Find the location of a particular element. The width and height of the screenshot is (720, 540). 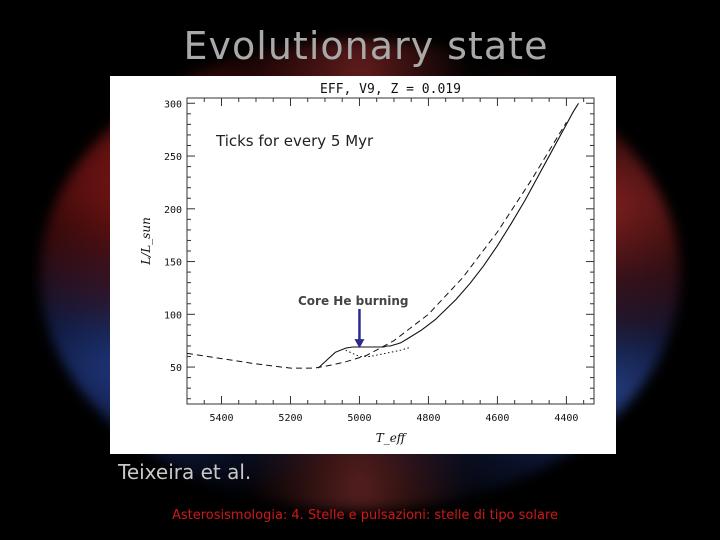

x-axis-label: T_eff is located at coordinates (392, 438).